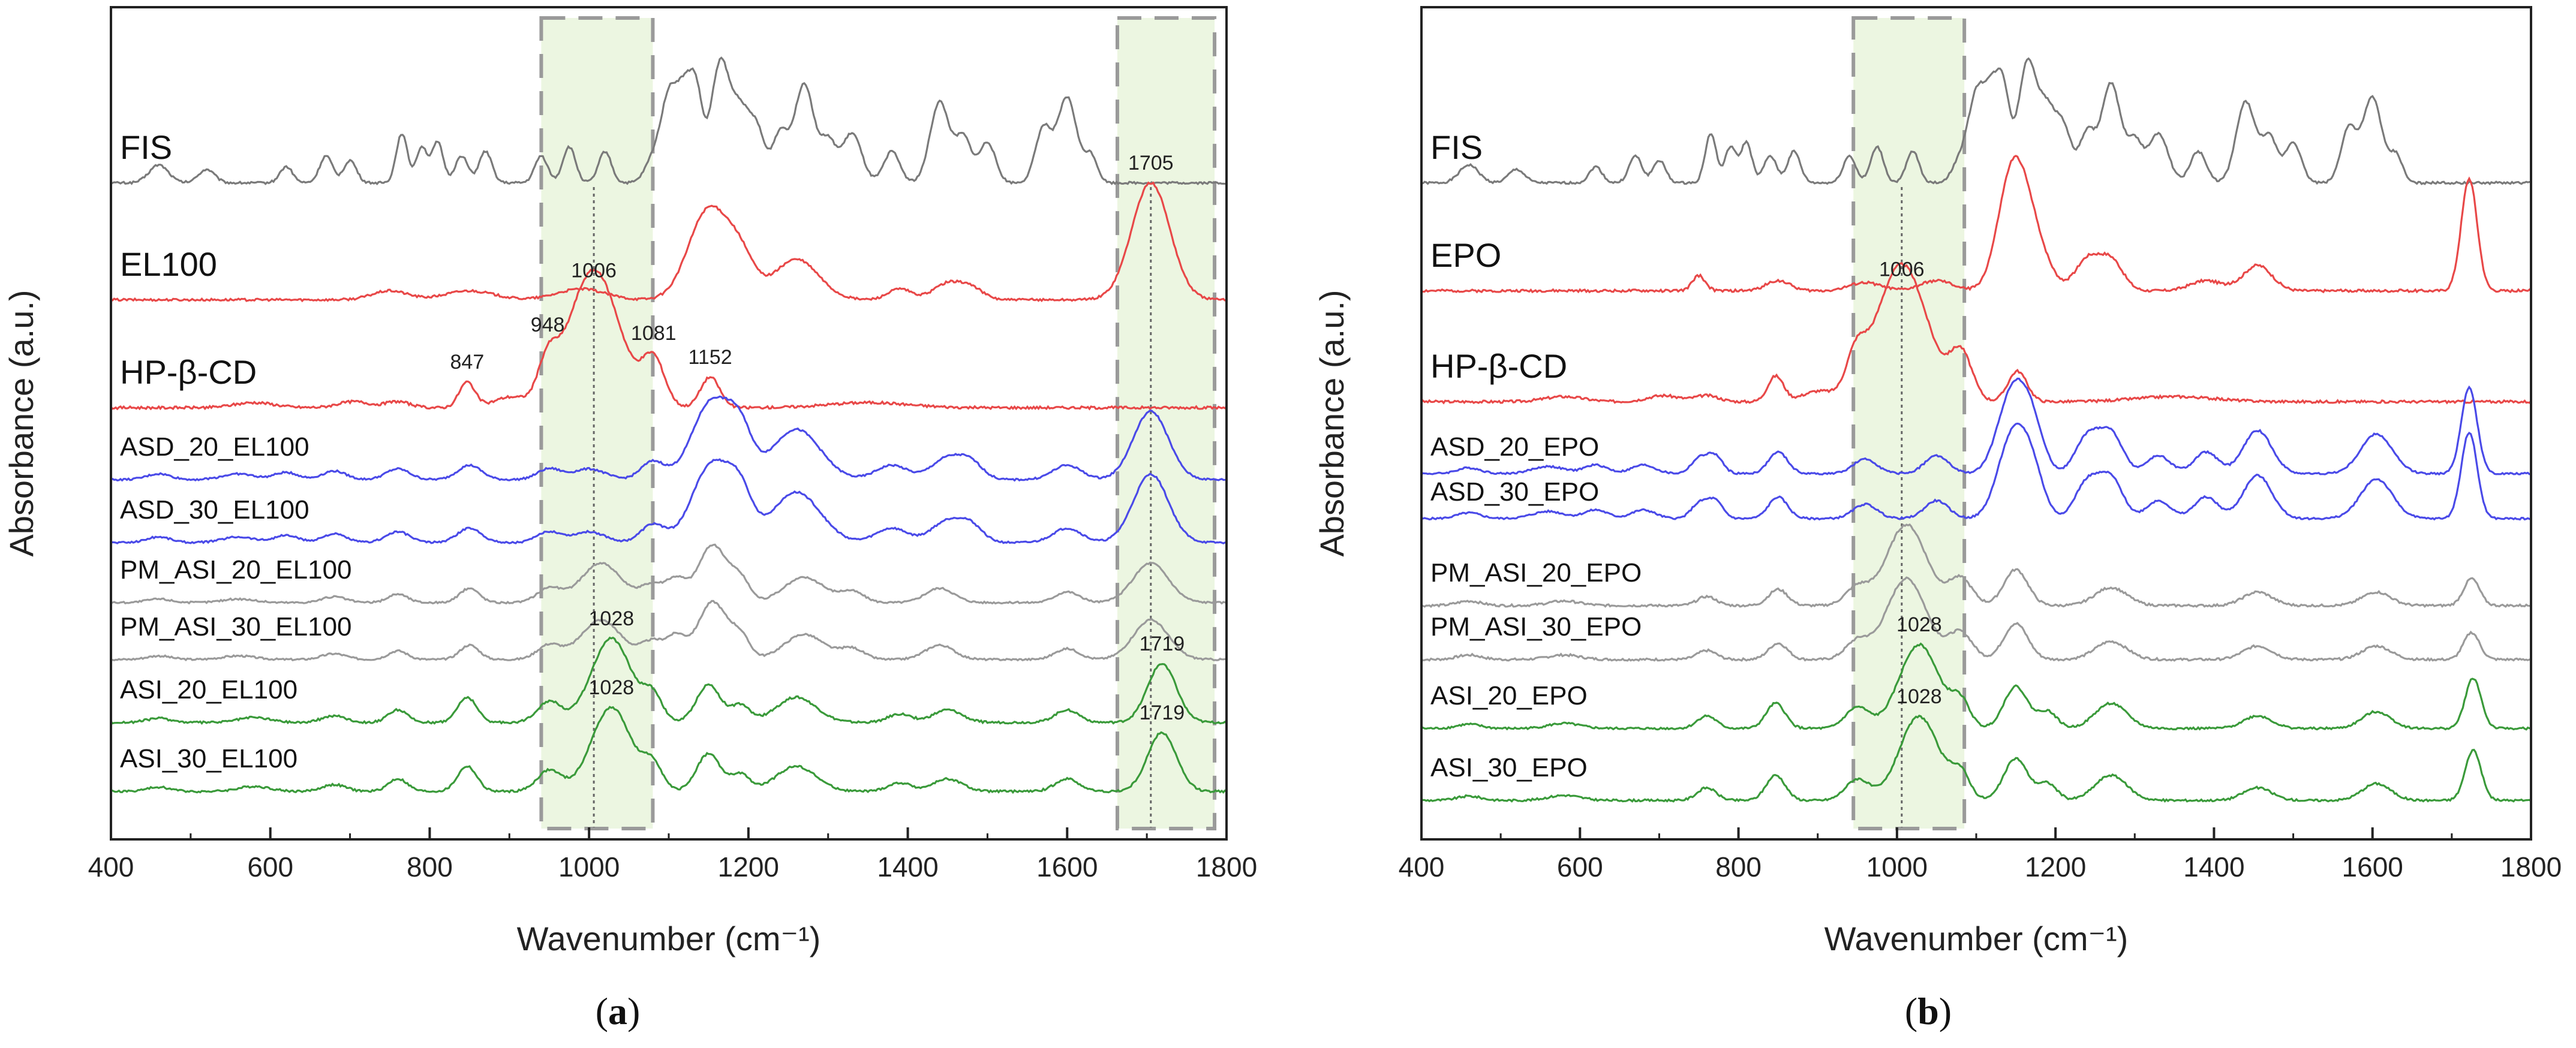  Describe the element at coordinates (1515, 447) in the screenshot. I see `series-label: ASD_20_EPO` at that location.